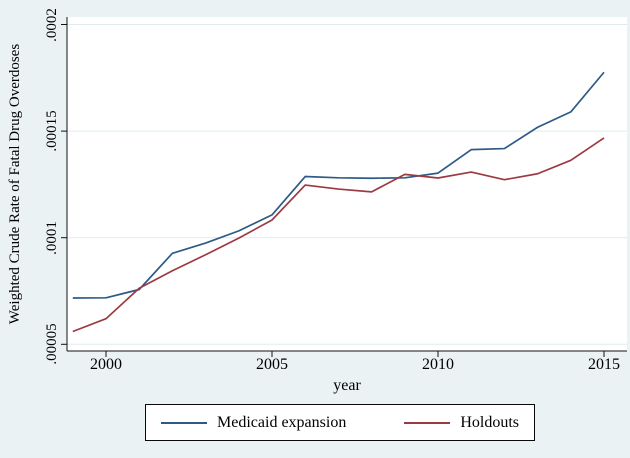  Describe the element at coordinates (184, 422) in the screenshot. I see `legend-line-sample-blue` at that location.